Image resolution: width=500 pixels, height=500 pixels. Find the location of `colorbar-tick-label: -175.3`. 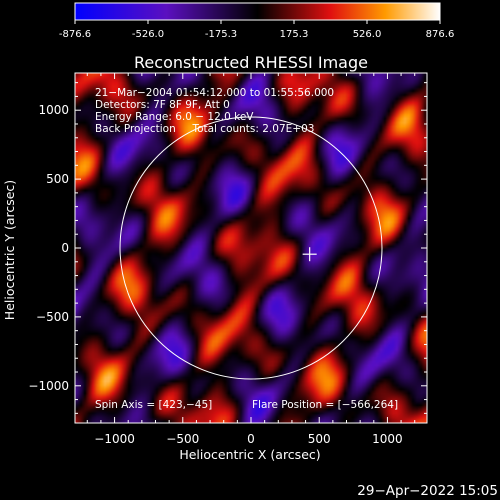

colorbar-tick-label: -175.3 is located at coordinates (221, 34).